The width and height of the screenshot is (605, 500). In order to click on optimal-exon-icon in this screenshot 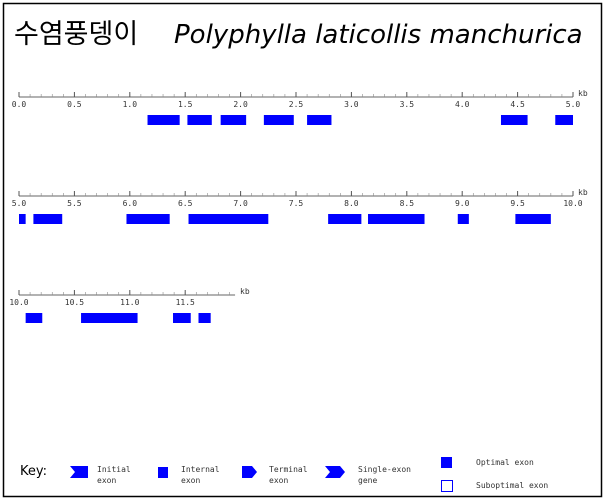, I will do `click(446, 462)`.